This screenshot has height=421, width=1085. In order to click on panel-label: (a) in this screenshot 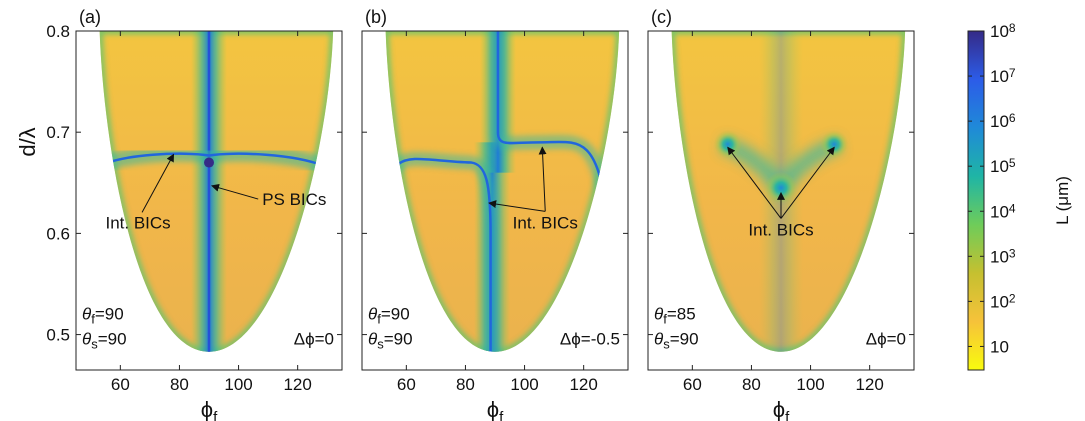, I will do `click(90, 17)`.